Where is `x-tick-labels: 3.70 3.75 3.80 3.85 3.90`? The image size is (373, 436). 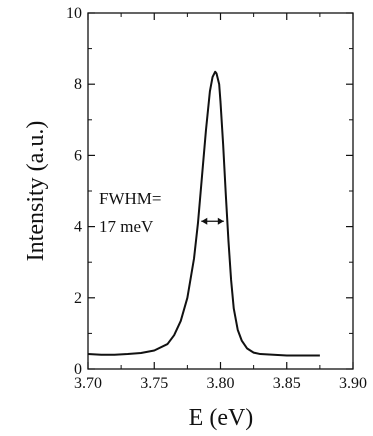
x-tick-labels: 3.70 3.75 3.80 3.85 3.90 is located at coordinates (220, 383).